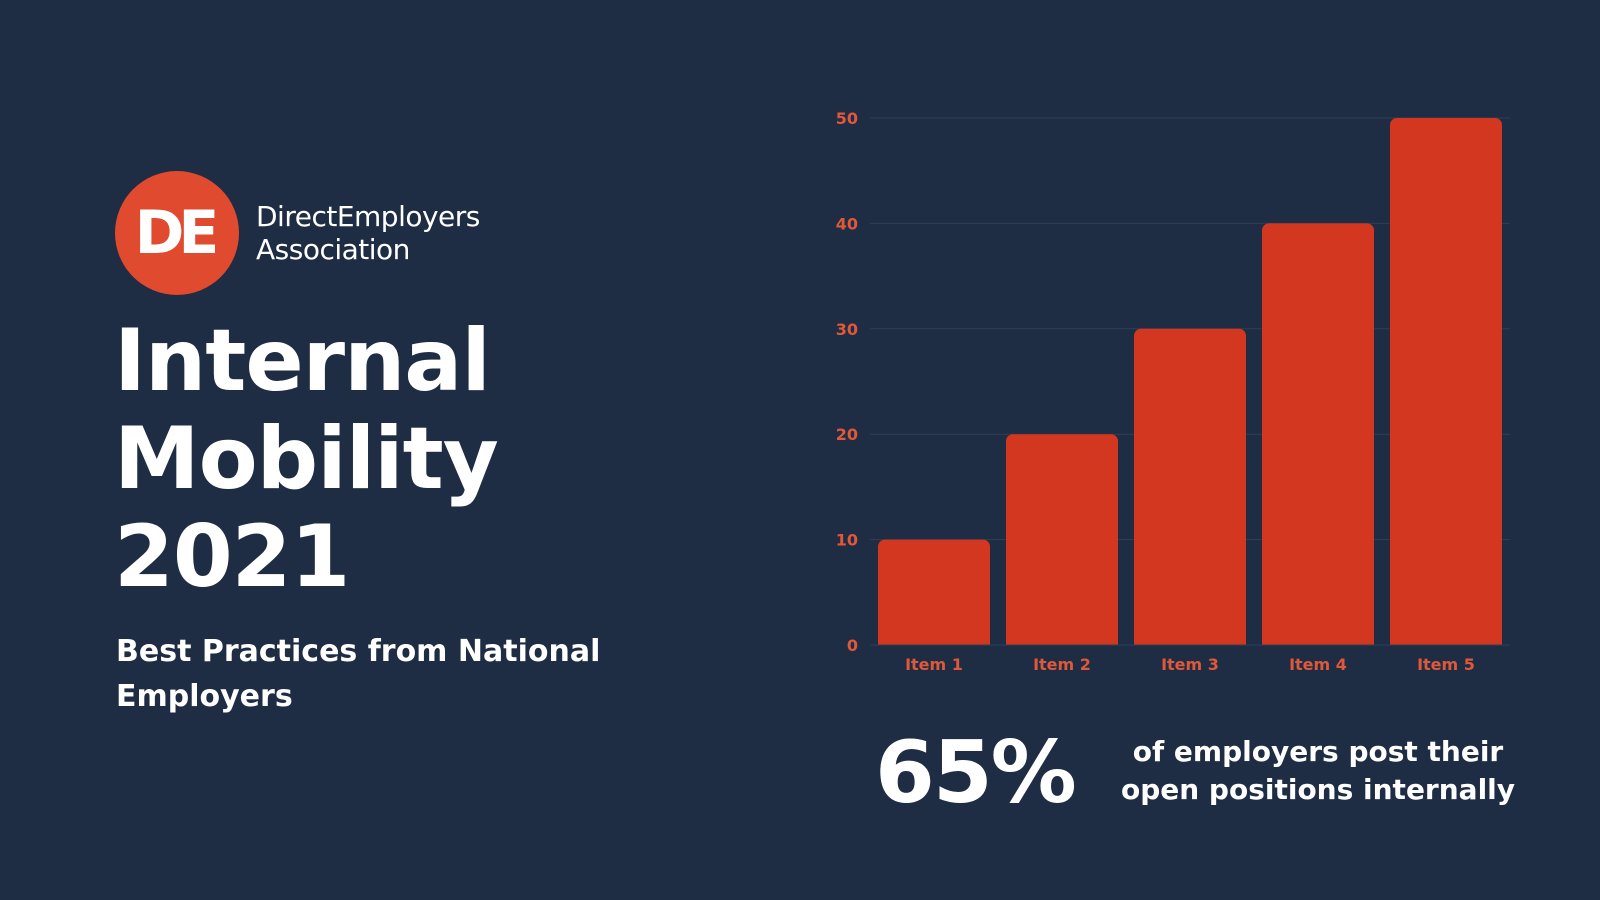  I want to click on title-line1: Internal, so click(302, 361).